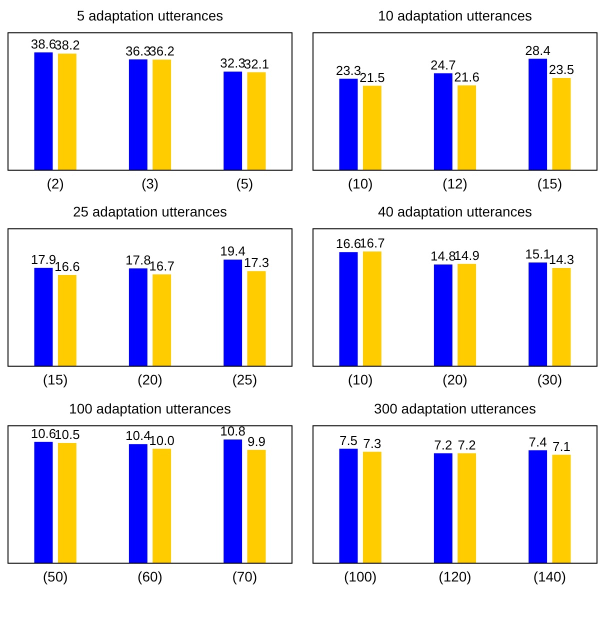 The height and width of the screenshot is (633, 609). Describe the element at coordinates (55, 576) in the screenshot. I see `x-tick-label: (50)` at that location.